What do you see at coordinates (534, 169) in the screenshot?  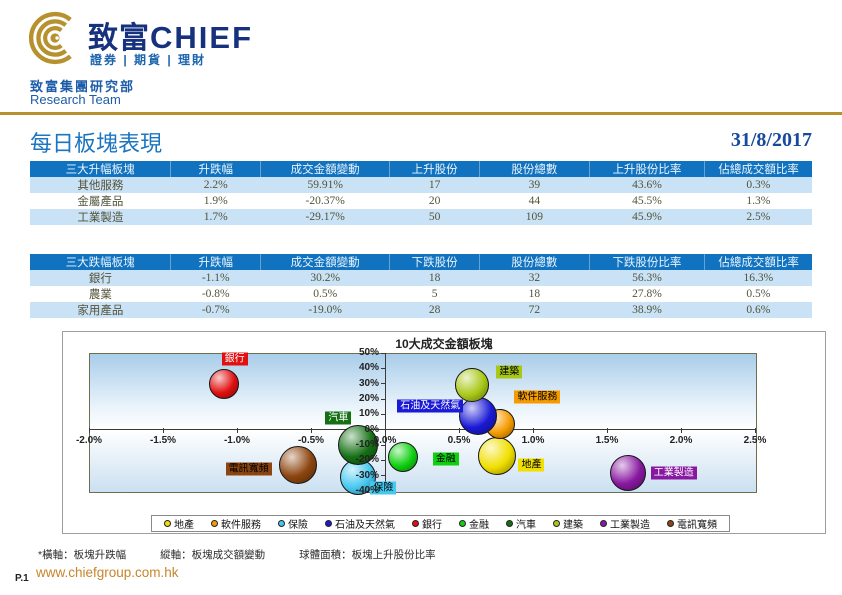 I see `column-header: 股份總數` at bounding box center [534, 169].